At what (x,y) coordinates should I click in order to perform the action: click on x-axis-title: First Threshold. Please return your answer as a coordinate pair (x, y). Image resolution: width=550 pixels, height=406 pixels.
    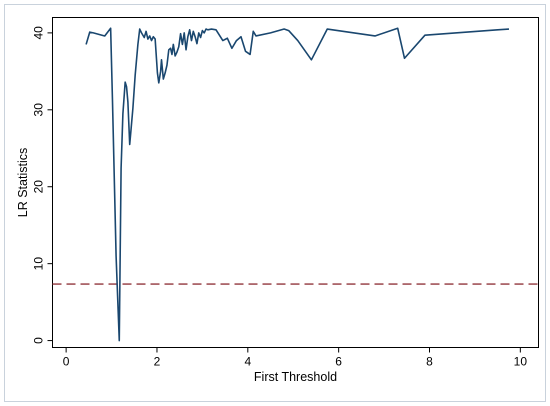
    Looking at the image, I should click on (295, 377).